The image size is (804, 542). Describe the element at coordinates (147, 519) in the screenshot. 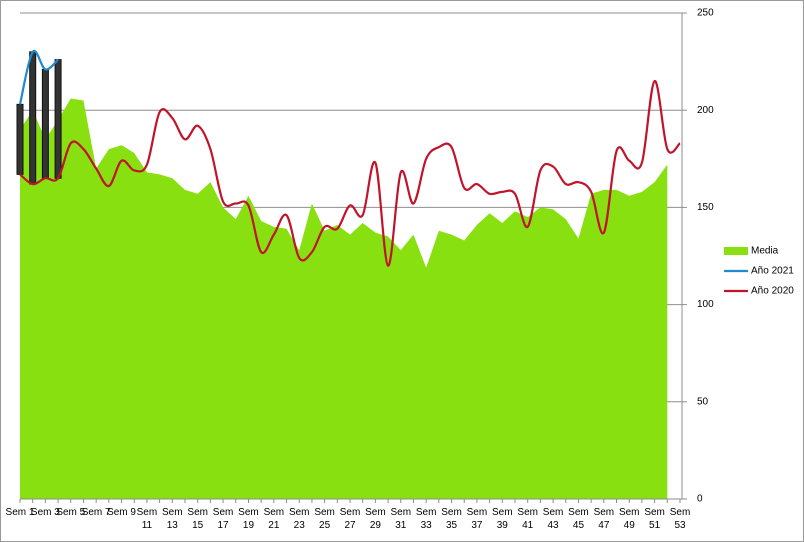

I see `x-tick-label: Sem 11` at that location.